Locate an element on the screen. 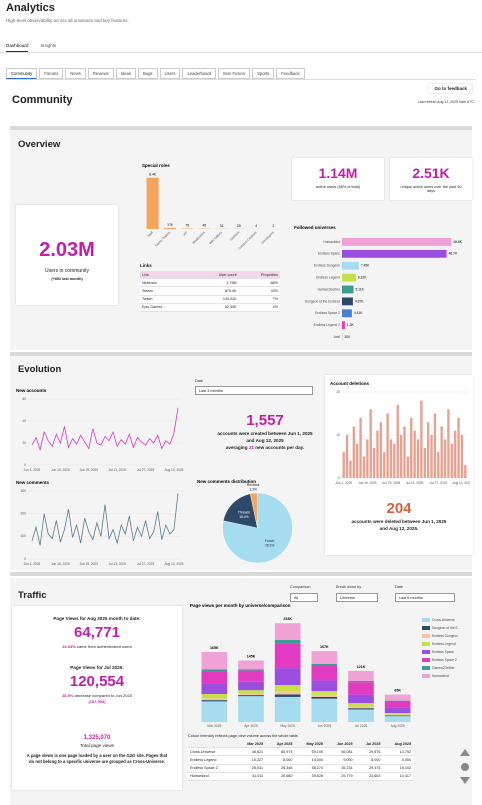 This screenshot has height=805, width=482. subtab: Users is located at coordinates (170, 73).